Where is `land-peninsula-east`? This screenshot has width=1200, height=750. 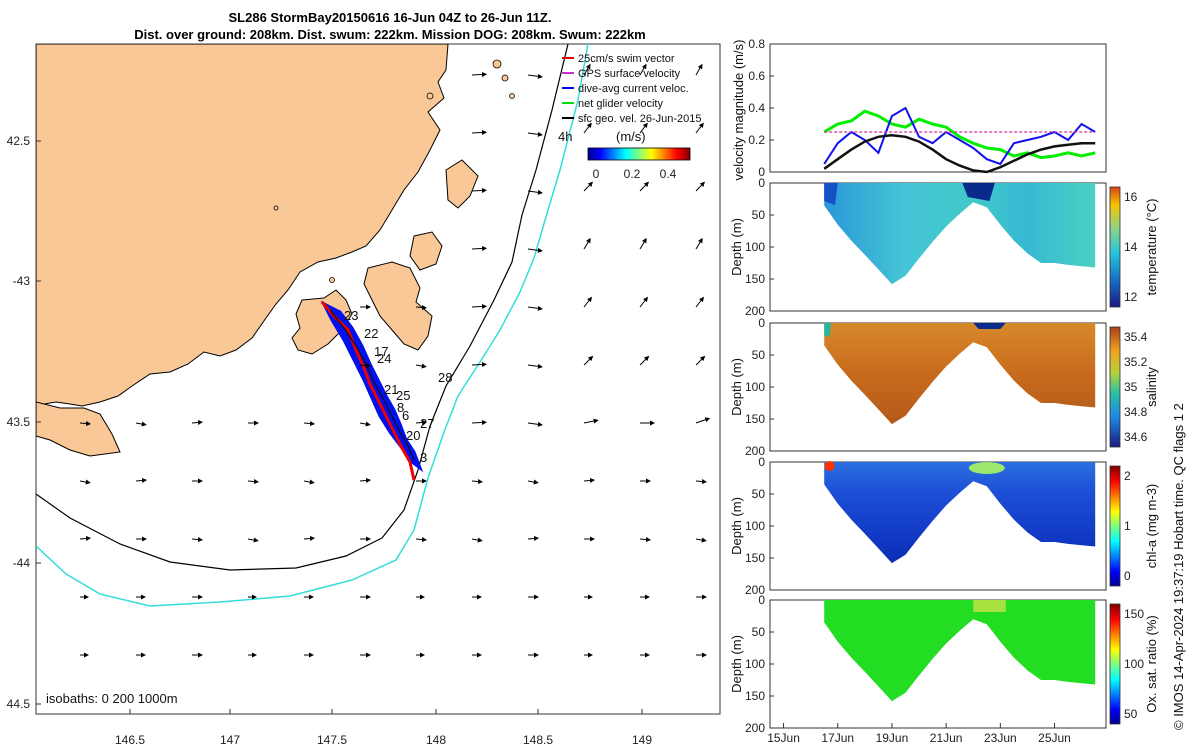
land-peninsula-east is located at coordinates (398, 306).